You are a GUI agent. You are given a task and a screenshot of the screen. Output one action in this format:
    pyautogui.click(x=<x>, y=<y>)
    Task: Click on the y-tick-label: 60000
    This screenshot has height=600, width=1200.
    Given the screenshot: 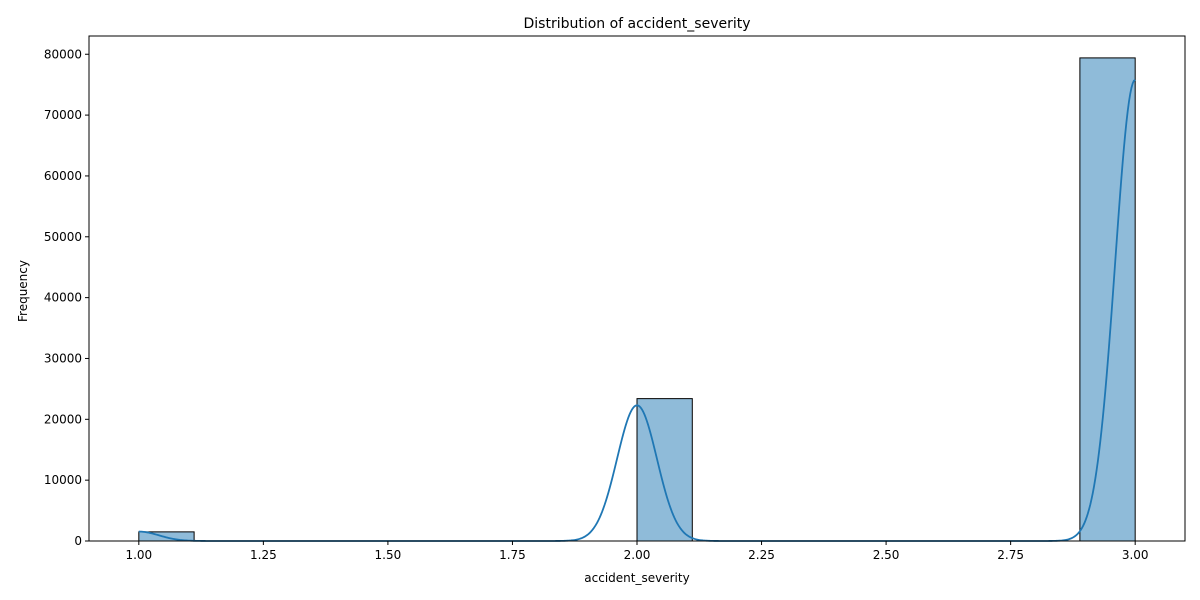 What is the action you would take?
    pyautogui.click(x=63, y=176)
    